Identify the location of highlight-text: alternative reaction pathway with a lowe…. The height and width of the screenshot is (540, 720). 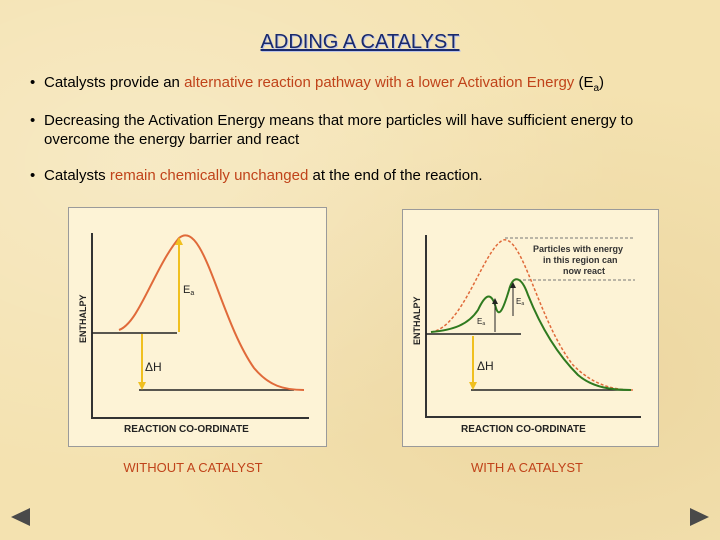
(379, 82).